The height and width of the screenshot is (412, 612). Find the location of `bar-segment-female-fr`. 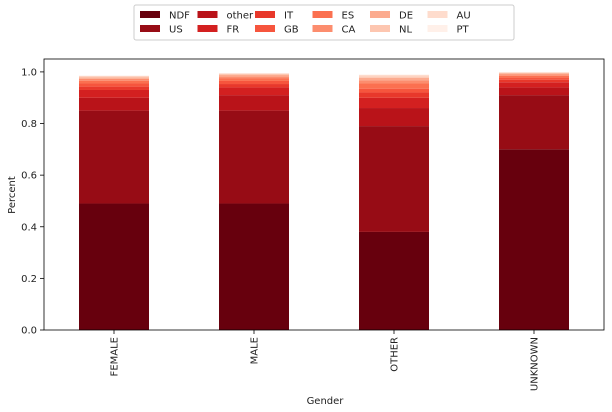

bar-segment-female-fr is located at coordinates (114, 93).